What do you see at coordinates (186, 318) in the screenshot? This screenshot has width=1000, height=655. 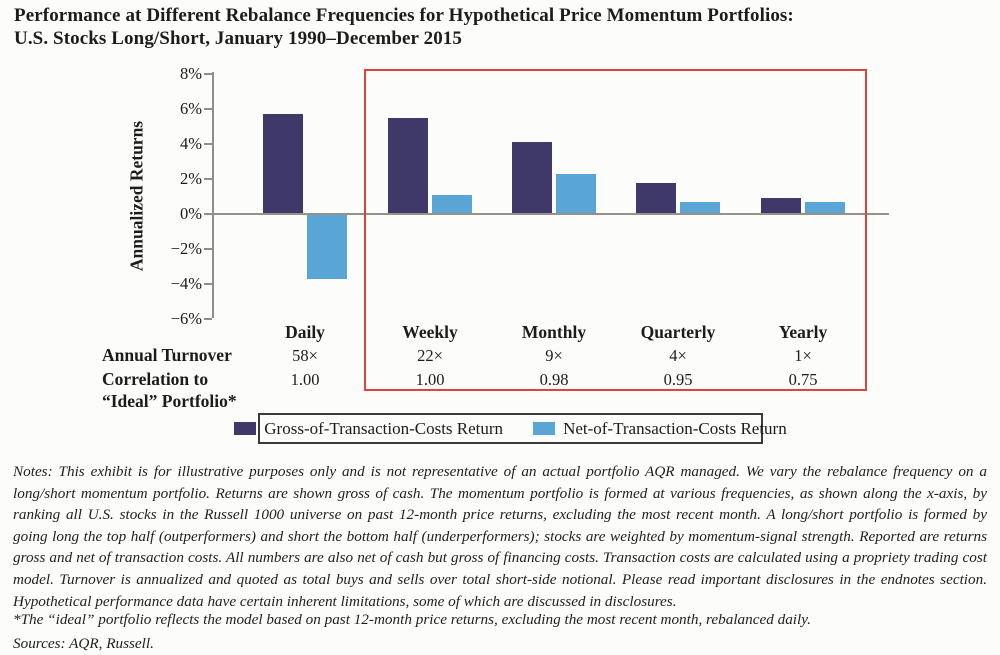 I see `y-tick-label: −6%` at bounding box center [186, 318].